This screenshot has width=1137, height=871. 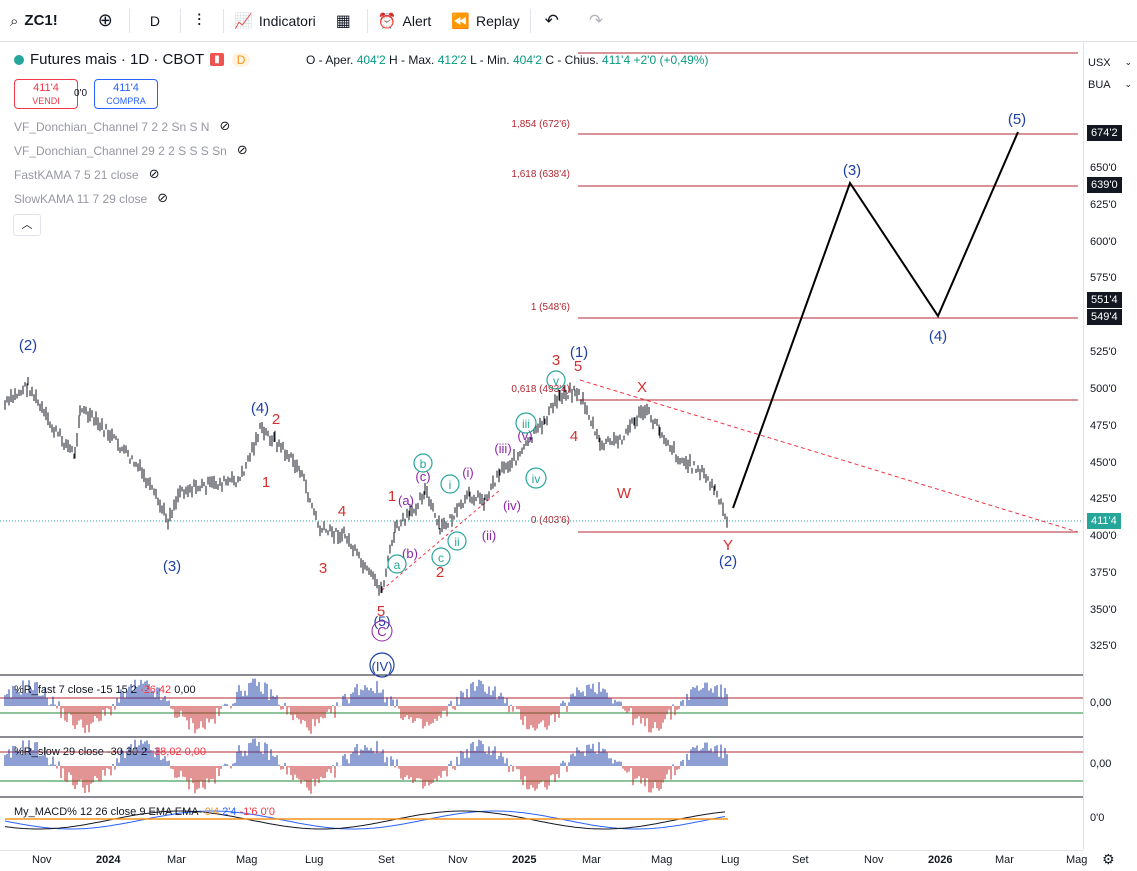 What do you see at coordinates (28, 345) in the screenshot?
I see `wave-label-major: (2)` at bounding box center [28, 345].